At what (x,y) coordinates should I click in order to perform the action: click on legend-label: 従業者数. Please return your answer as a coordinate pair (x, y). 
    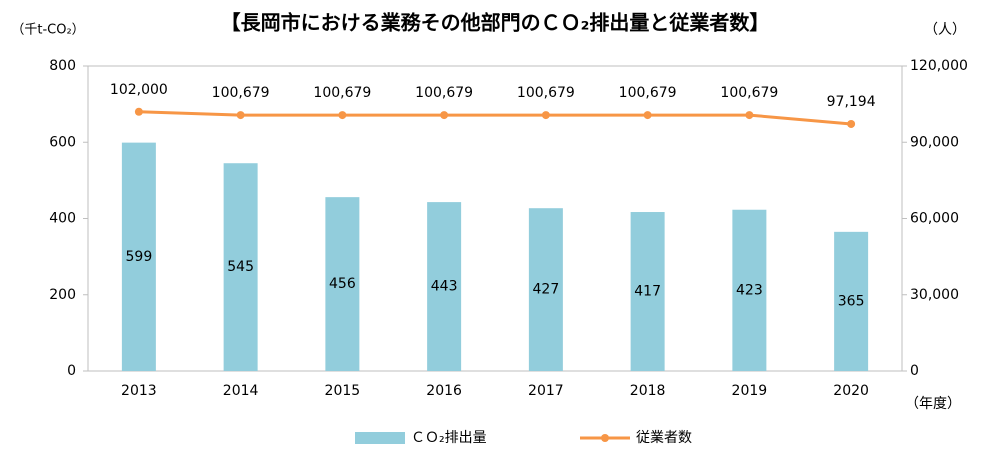
    Looking at the image, I should click on (664, 438).